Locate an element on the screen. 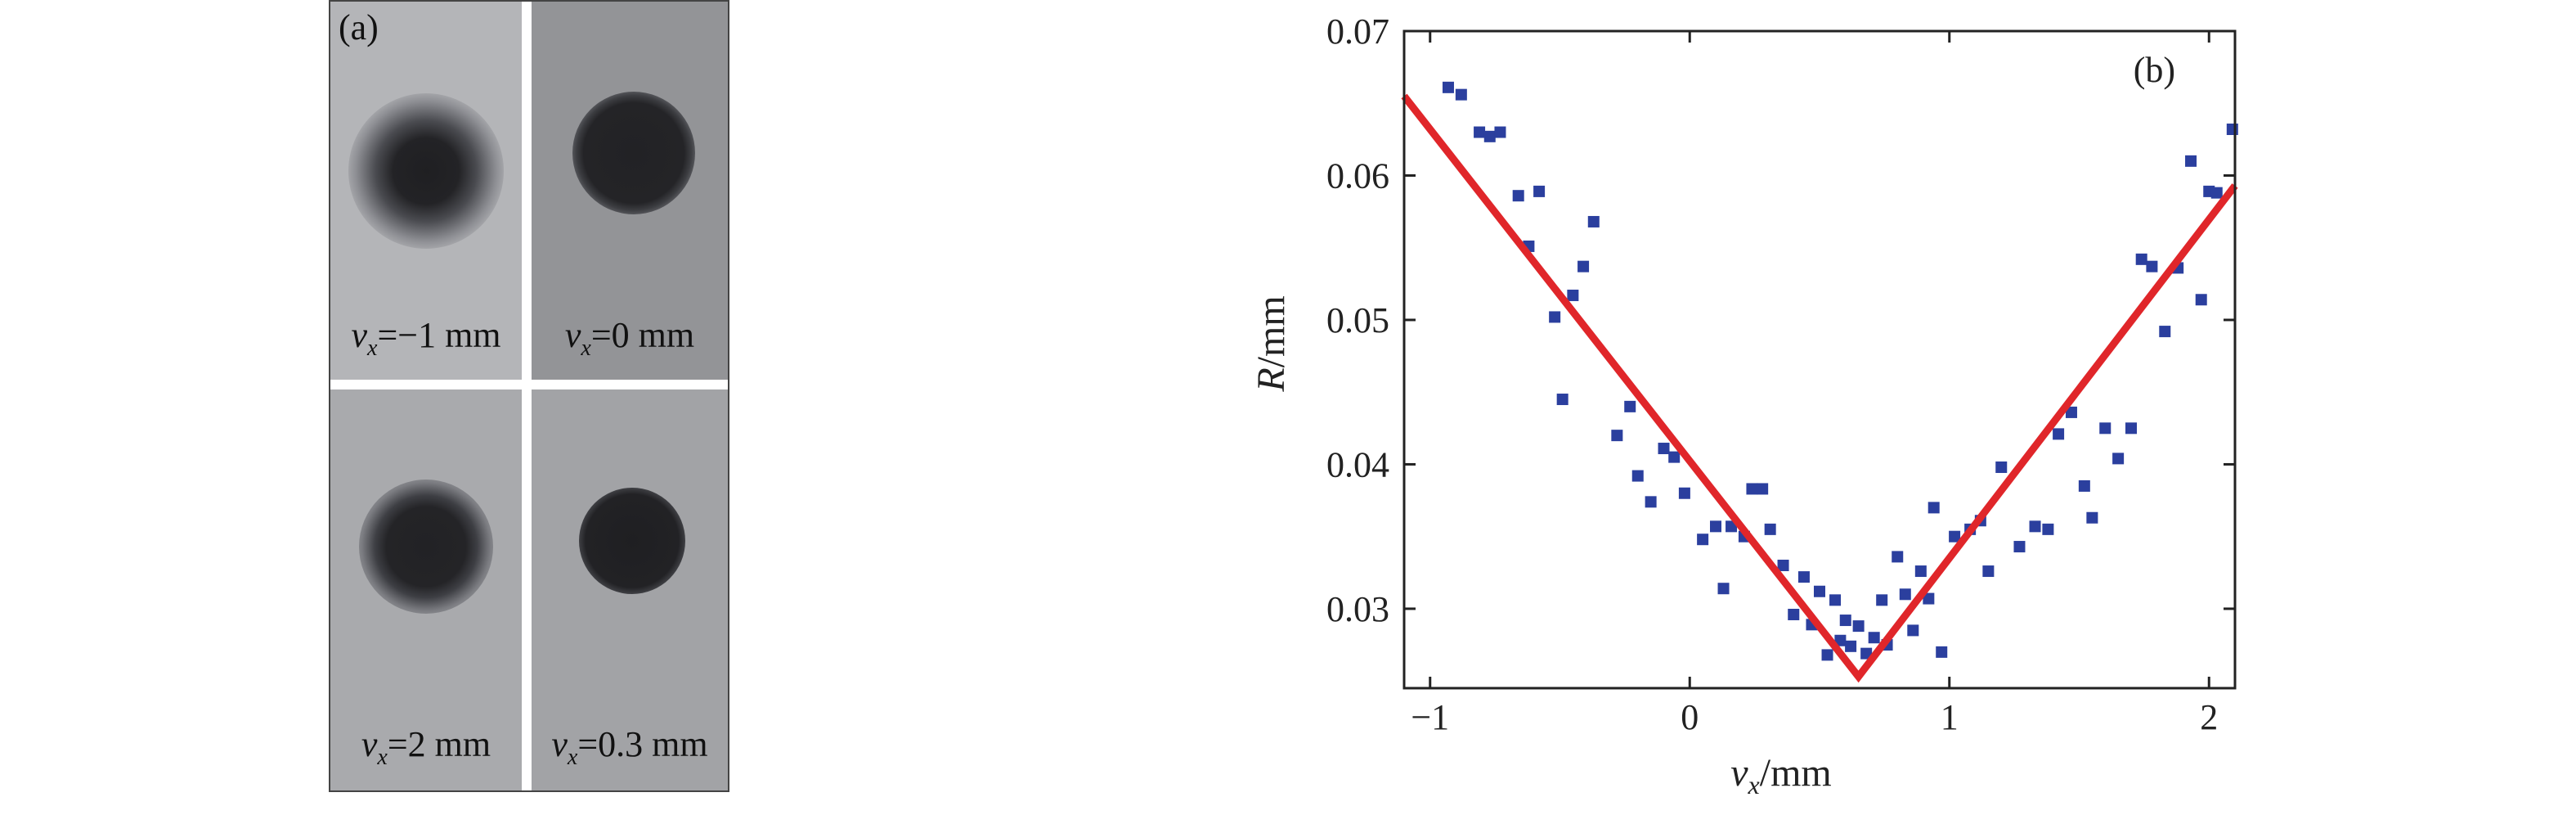 The image size is (2576, 815). tile-bottom-left: vx=2 mm is located at coordinates (426, 589).